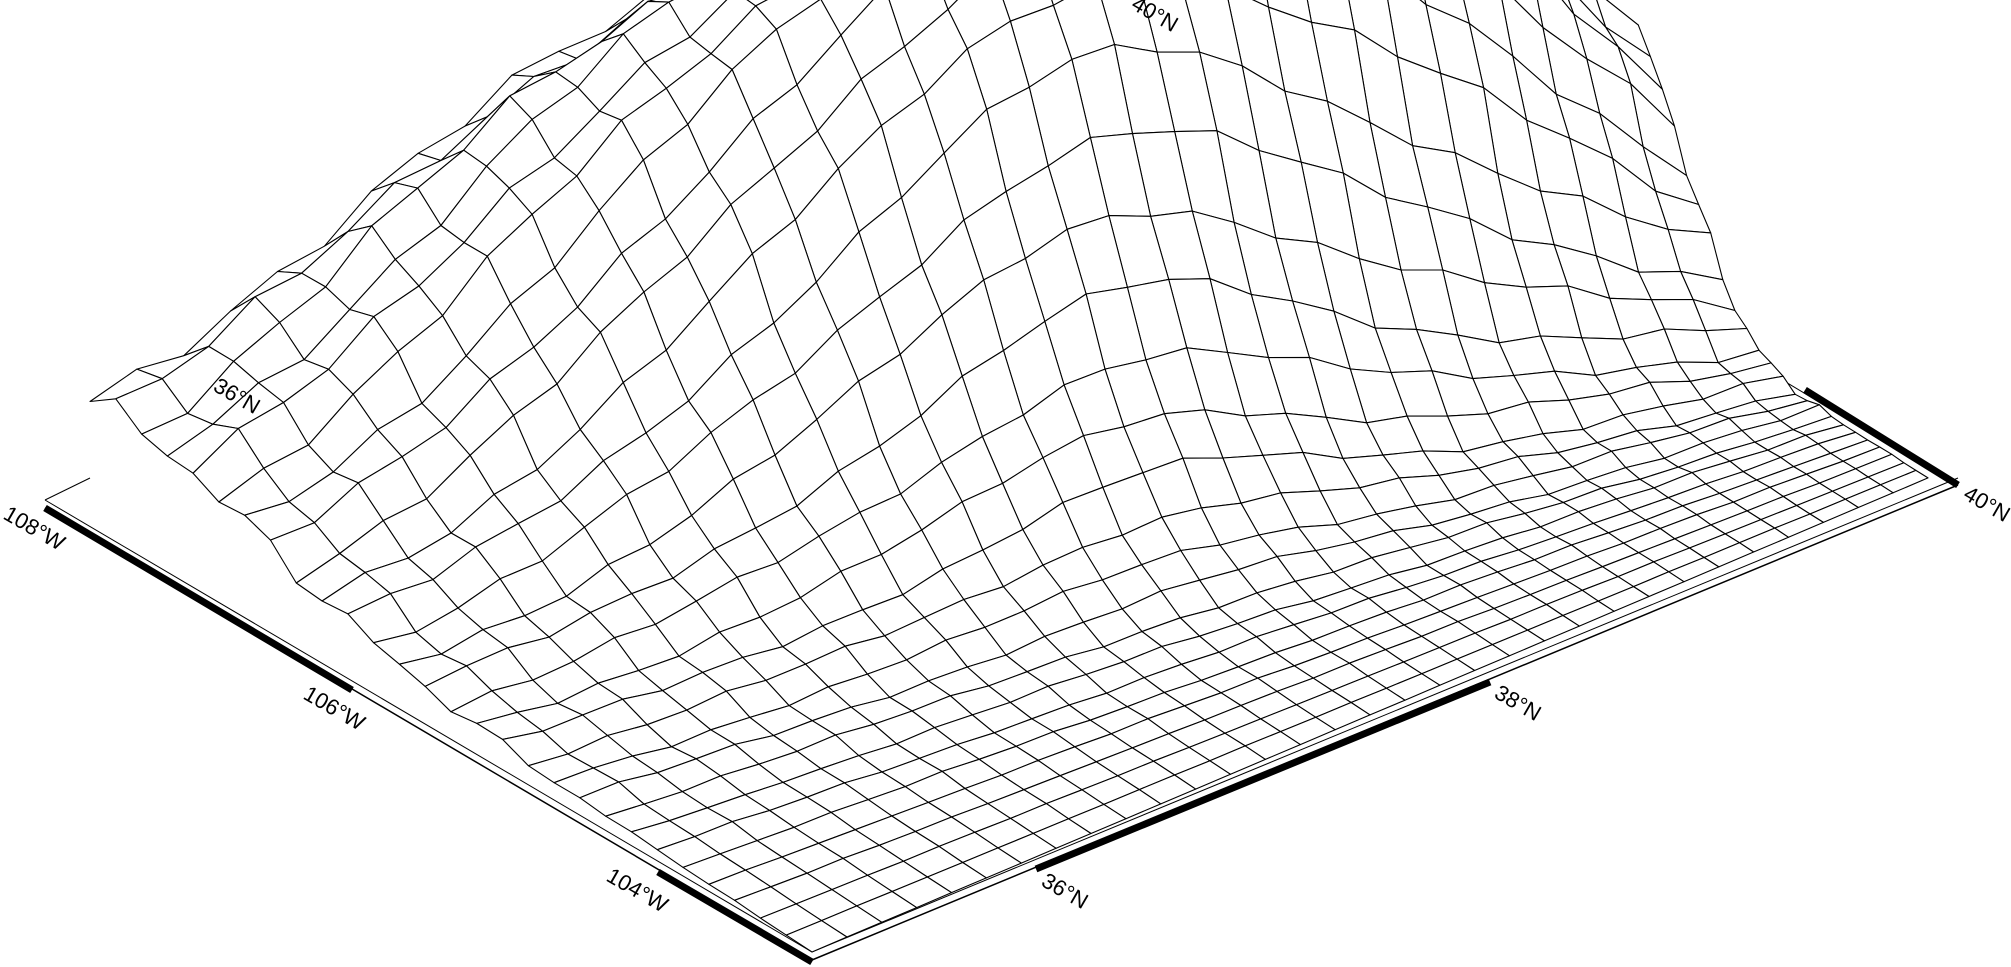 The width and height of the screenshot is (2011, 967). I want to click on mesh-cell, so click(816, 936).